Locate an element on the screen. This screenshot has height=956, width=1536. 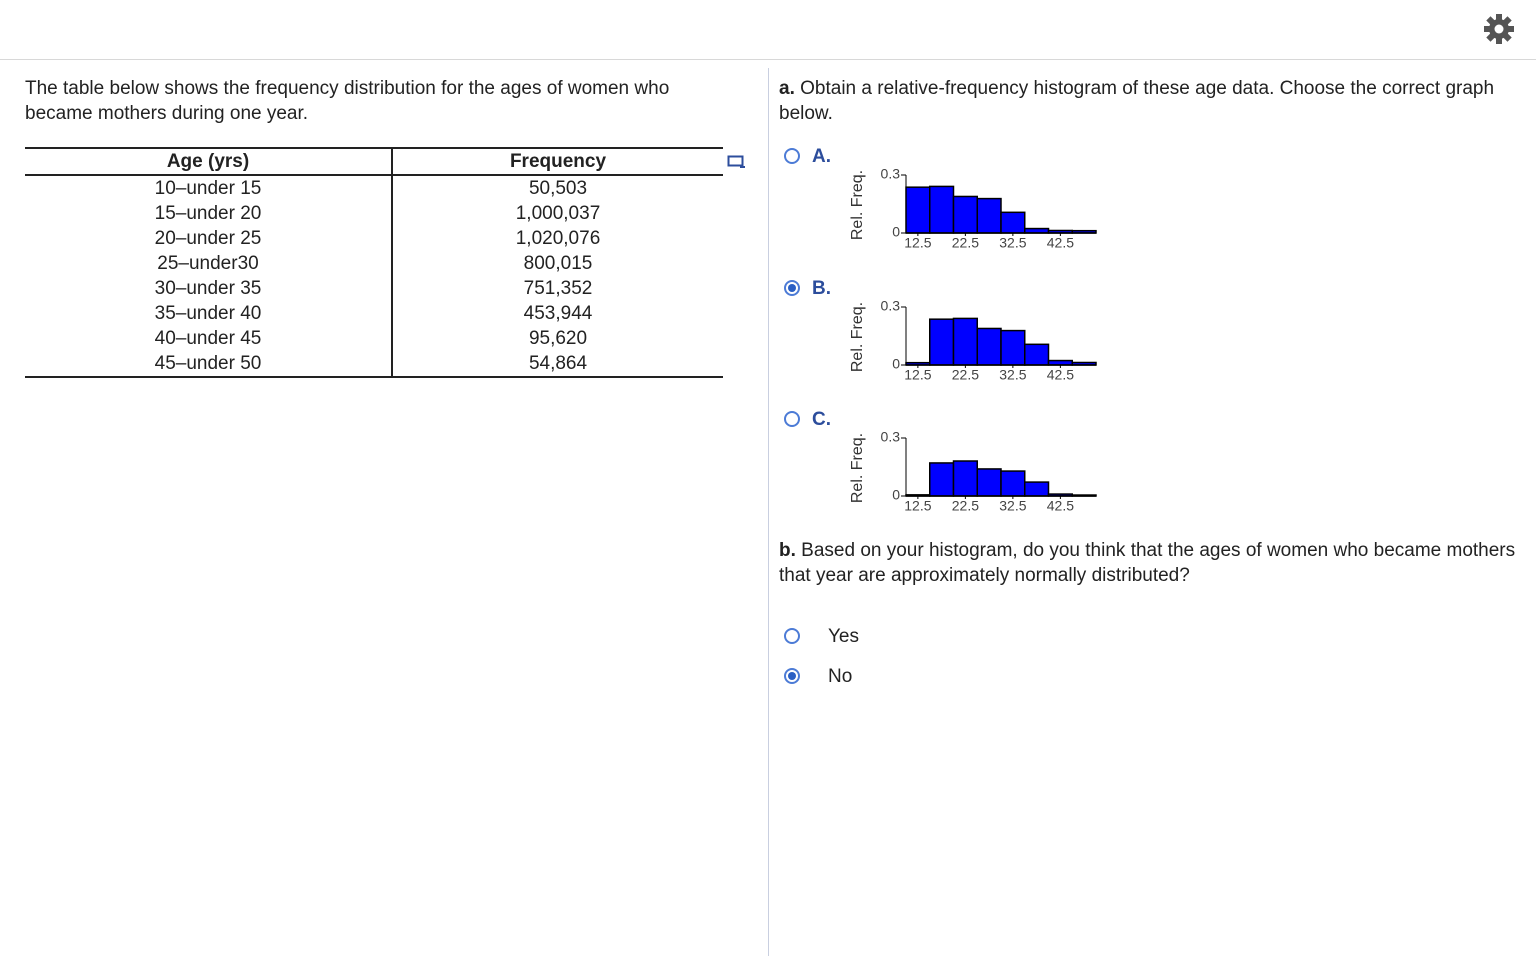
question-label: b. is located at coordinates (787, 550).